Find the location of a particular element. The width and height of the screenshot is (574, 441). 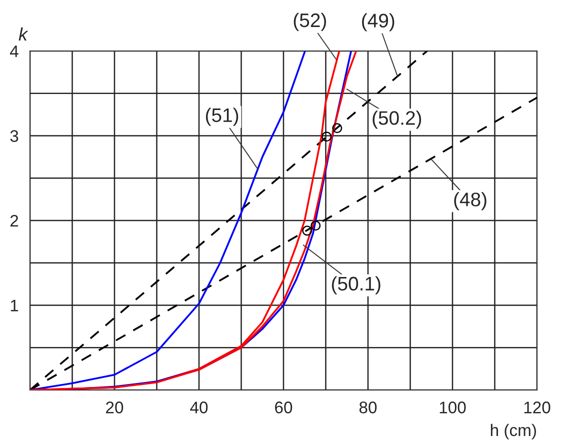

x-tick-label: 60 is located at coordinates (283, 408).